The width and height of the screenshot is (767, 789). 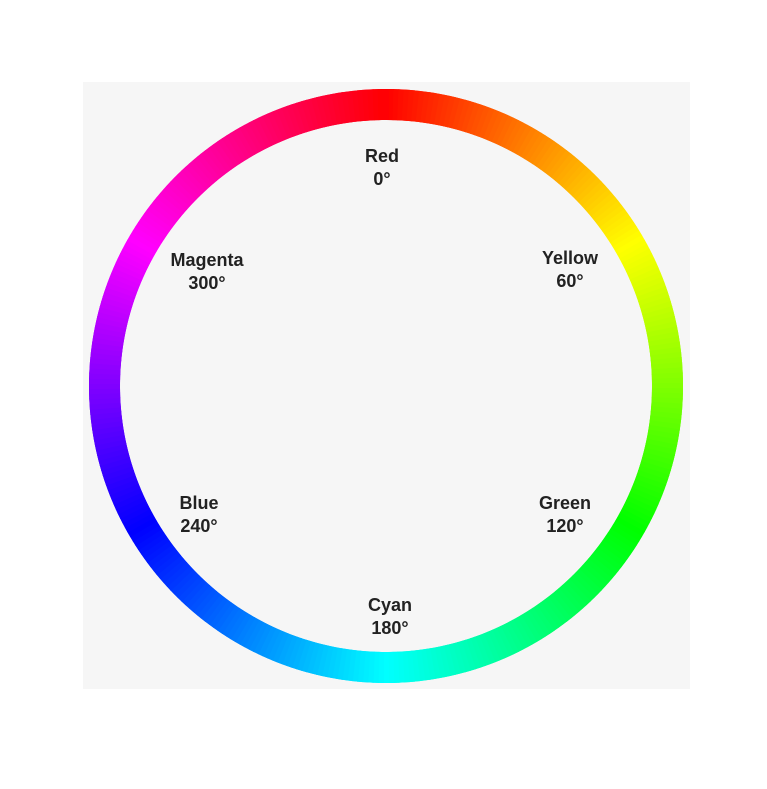 I want to click on hue-name-magenta: Magenta, so click(x=207, y=260).